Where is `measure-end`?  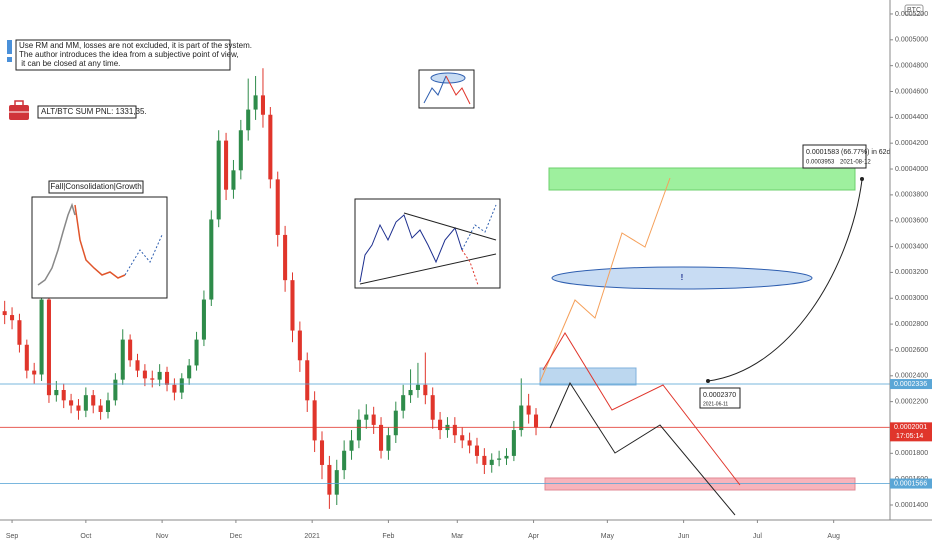 measure-end is located at coordinates (862, 179).